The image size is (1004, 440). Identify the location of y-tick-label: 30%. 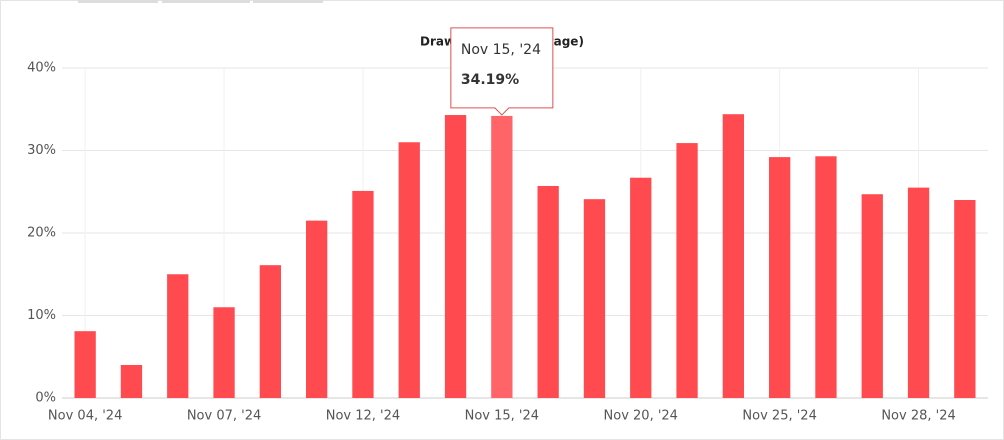
(41, 150).